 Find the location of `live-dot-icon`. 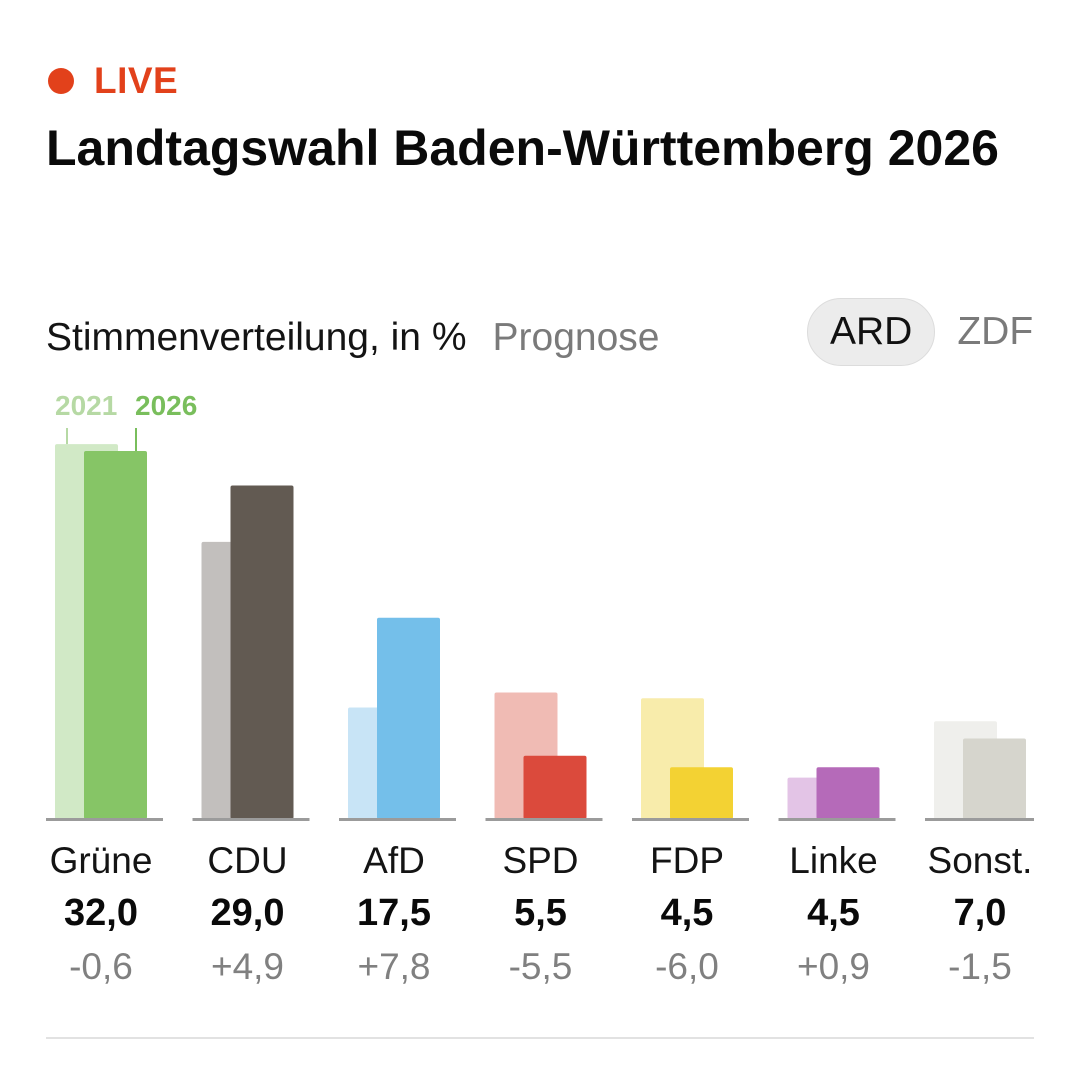

live-dot-icon is located at coordinates (61, 81).